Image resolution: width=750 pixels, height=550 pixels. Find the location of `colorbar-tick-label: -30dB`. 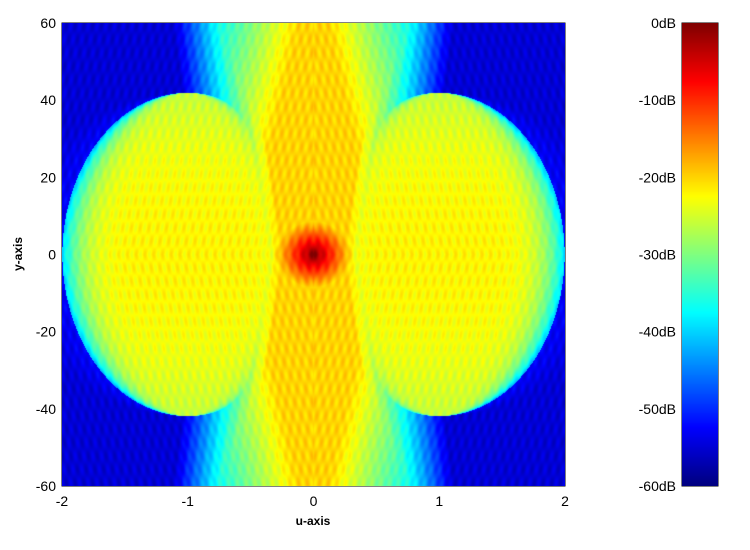

colorbar-tick-label: -30dB is located at coordinates (657, 255).